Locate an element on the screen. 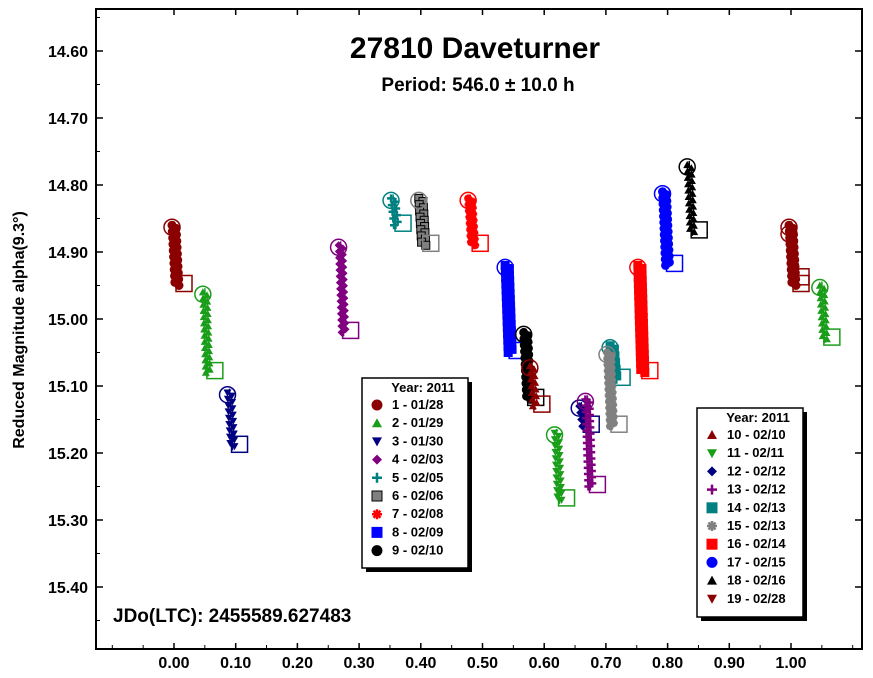  x-tick-label: 0.80 is located at coordinates (667, 663).